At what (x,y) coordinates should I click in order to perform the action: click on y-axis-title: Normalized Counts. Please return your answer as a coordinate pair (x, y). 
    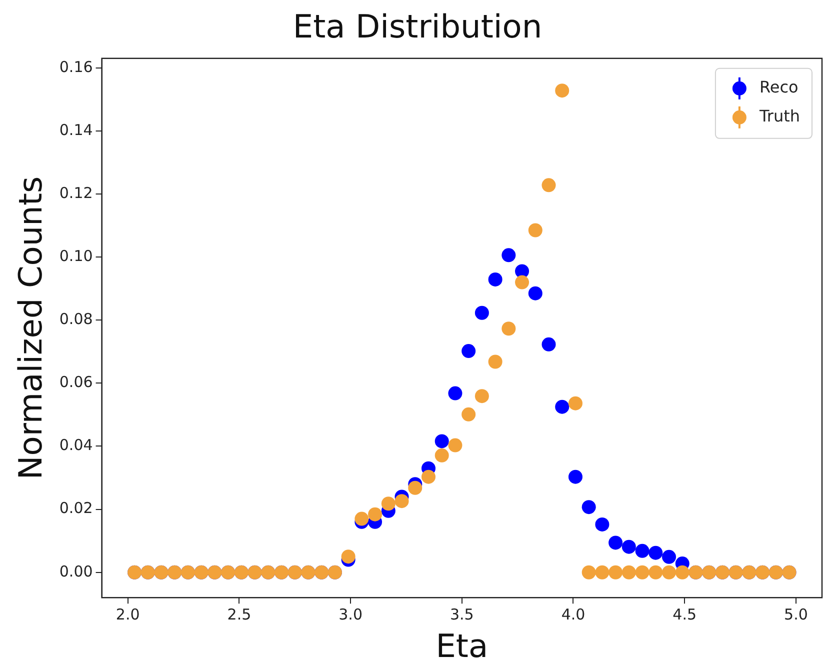
    Looking at the image, I should click on (31, 328).